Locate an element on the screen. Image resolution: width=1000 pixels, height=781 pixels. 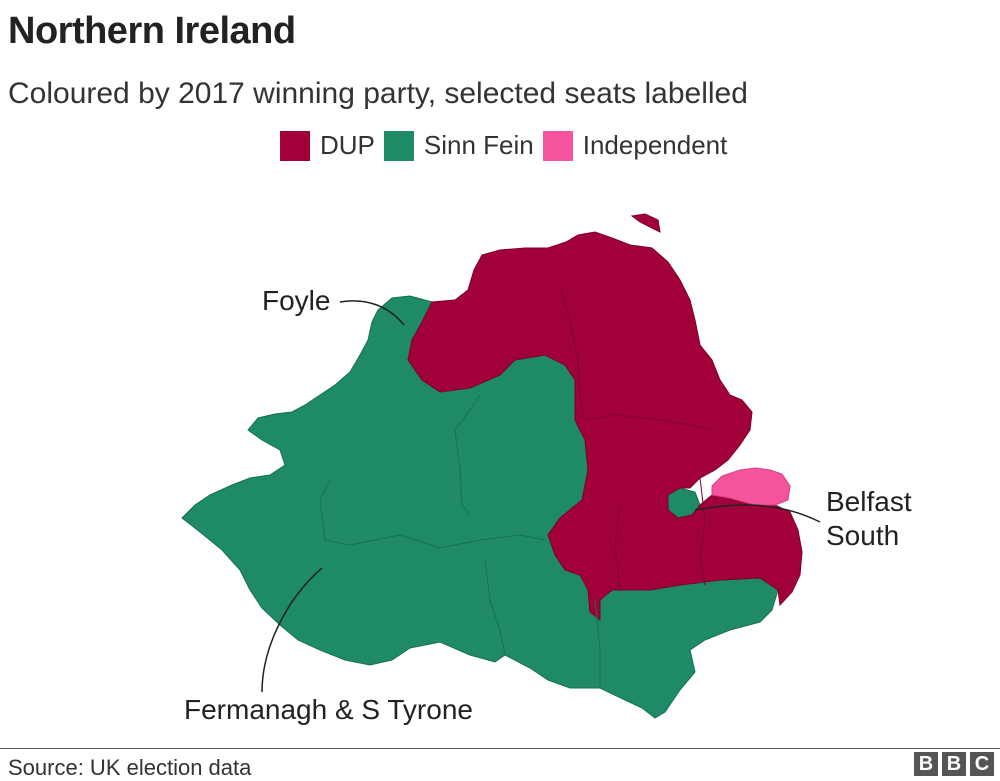
fermanagh-leader-line is located at coordinates (292, 630).